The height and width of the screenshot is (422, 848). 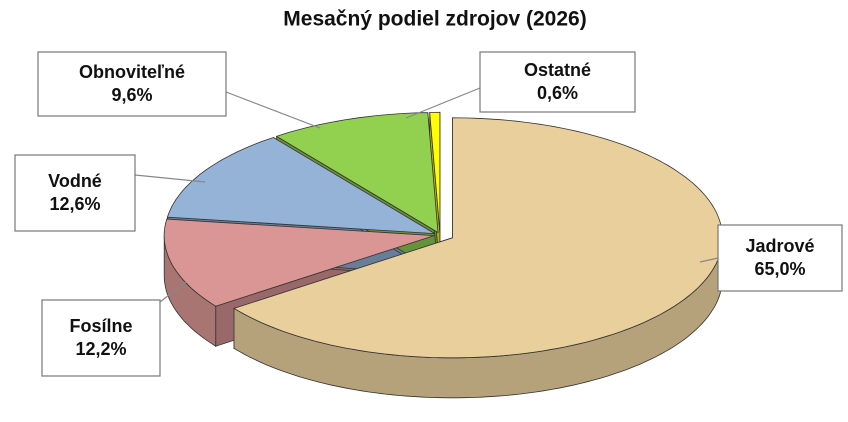 I want to click on slice-value-label: 12,6%, so click(x=74, y=204).